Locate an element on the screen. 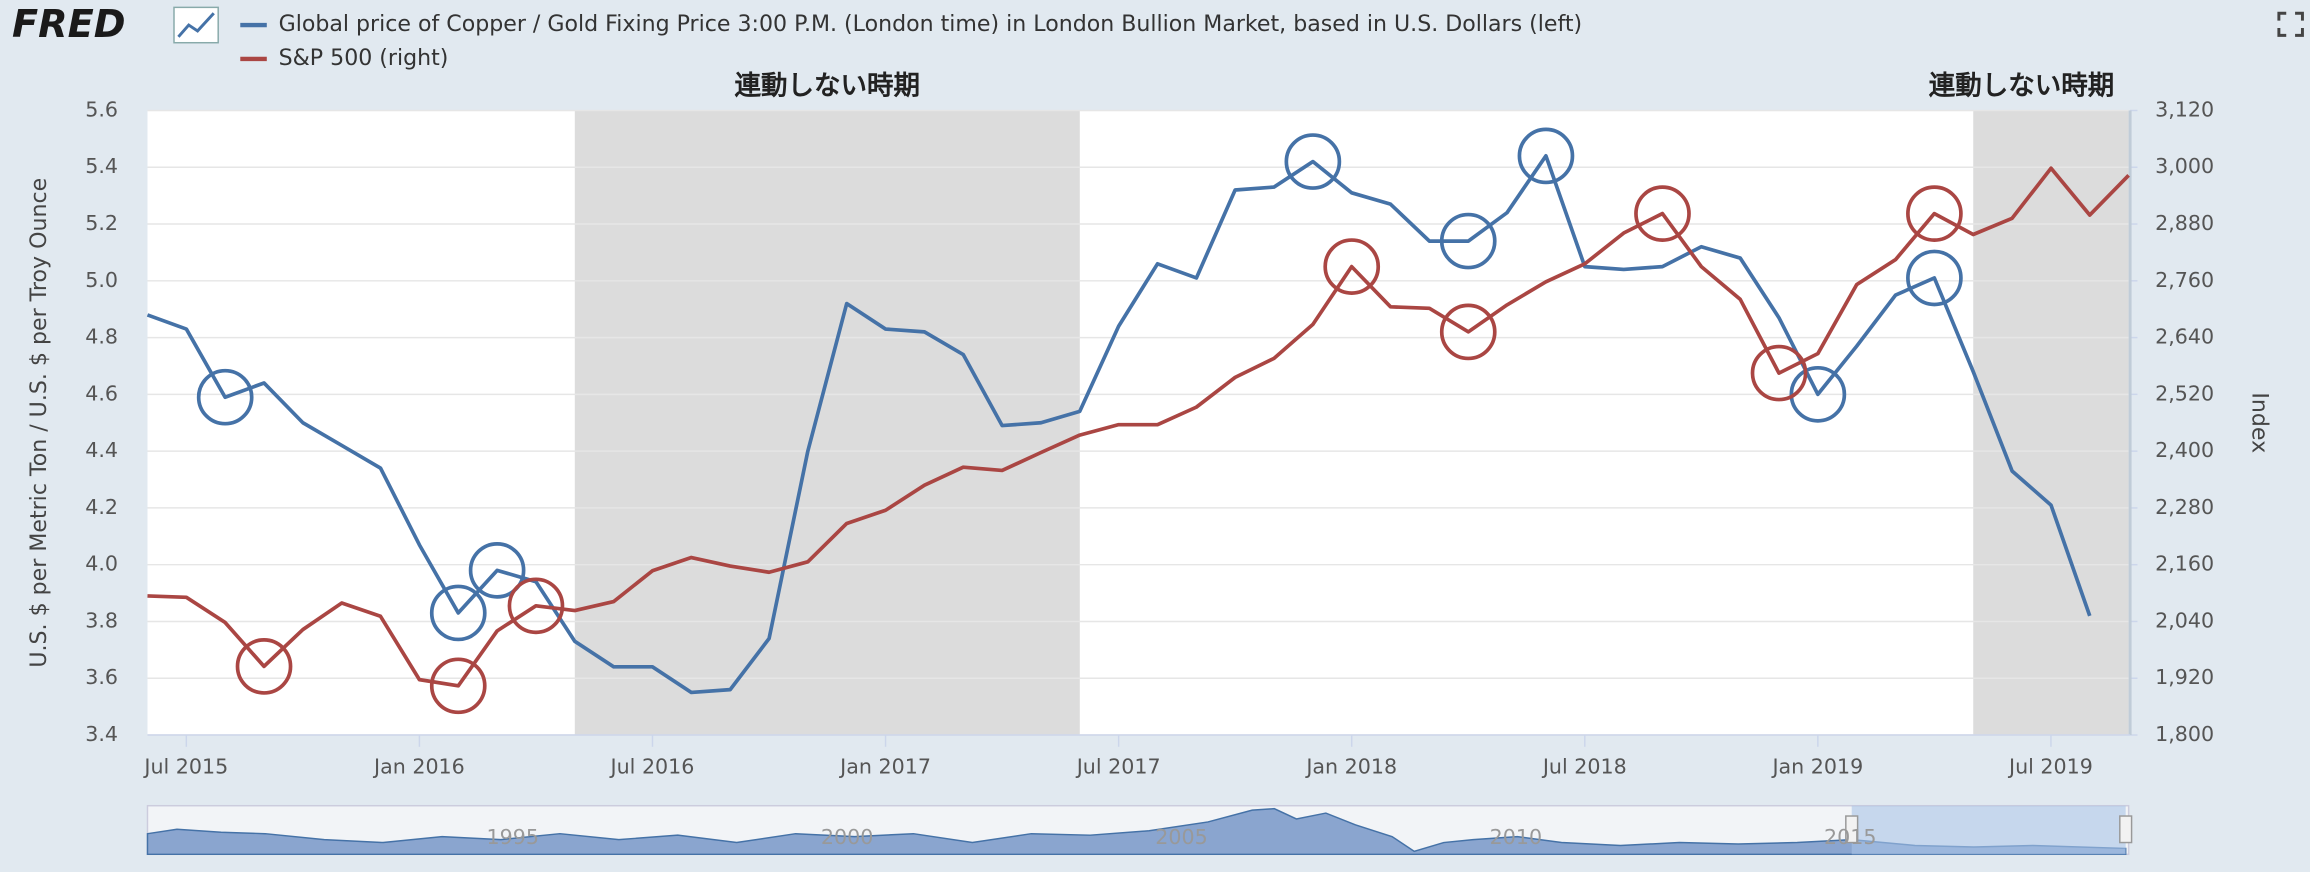 This screenshot has width=2310, height=872. y-tick-label: 4.8 is located at coordinates (101, 337).